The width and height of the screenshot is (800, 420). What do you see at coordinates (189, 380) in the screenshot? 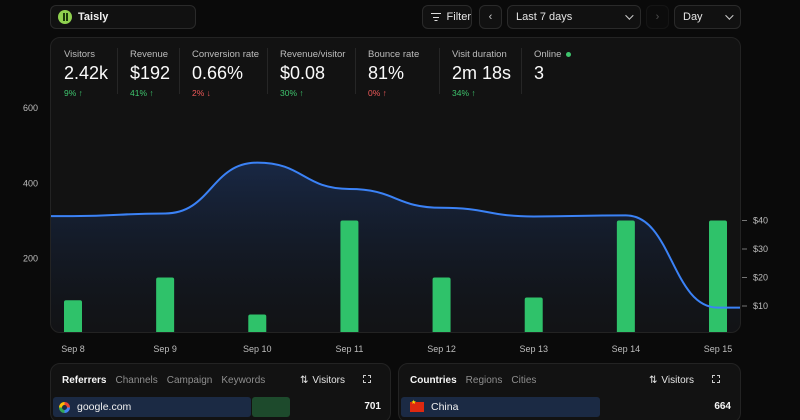
I see `tab-campaign: Campaign` at bounding box center [189, 380].